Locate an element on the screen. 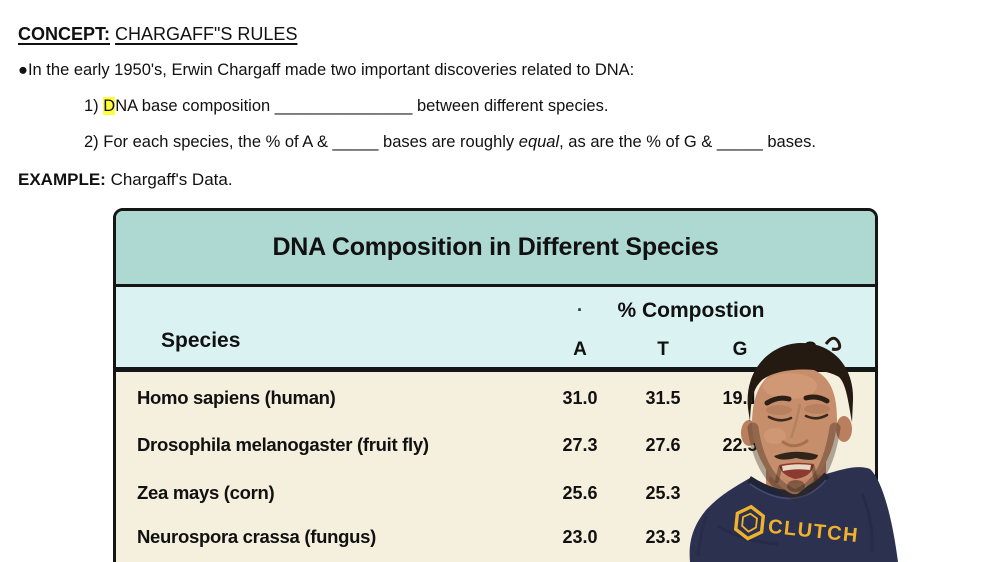 The width and height of the screenshot is (1000, 562). concept-title: CHARGAFF"S RULES is located at coordinates (206, 34).